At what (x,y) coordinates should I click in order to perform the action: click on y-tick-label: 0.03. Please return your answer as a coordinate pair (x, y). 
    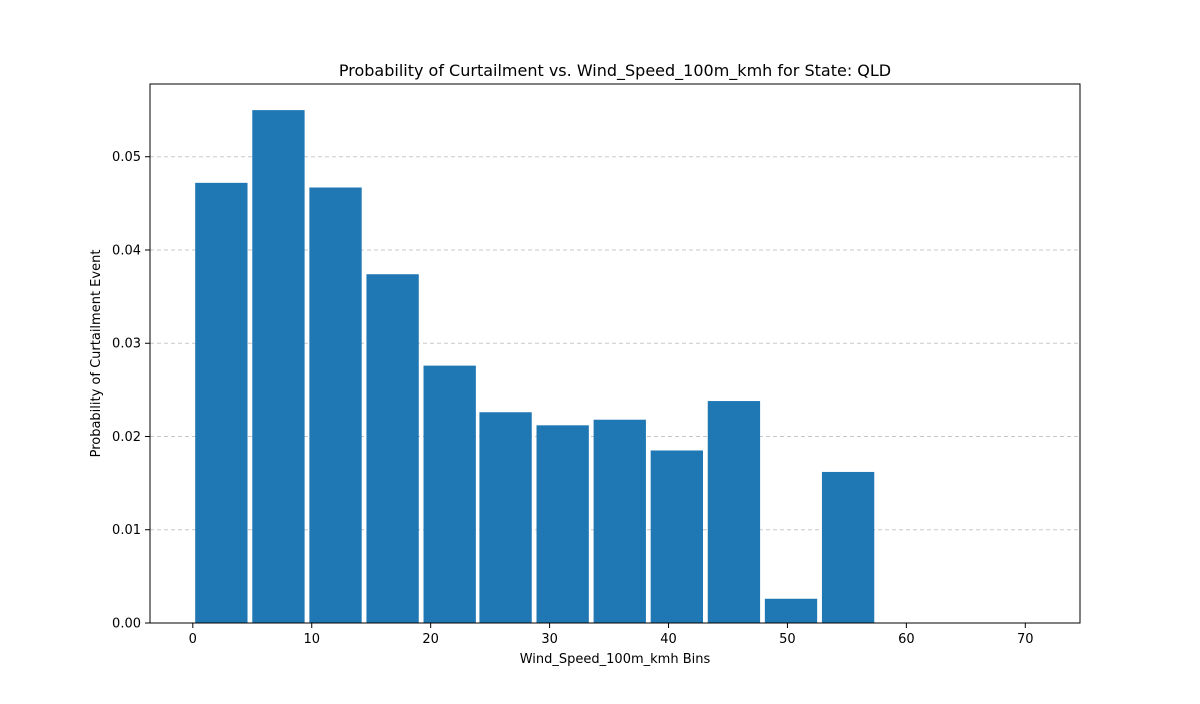
    Looking at the image, I should click on (126, 344).